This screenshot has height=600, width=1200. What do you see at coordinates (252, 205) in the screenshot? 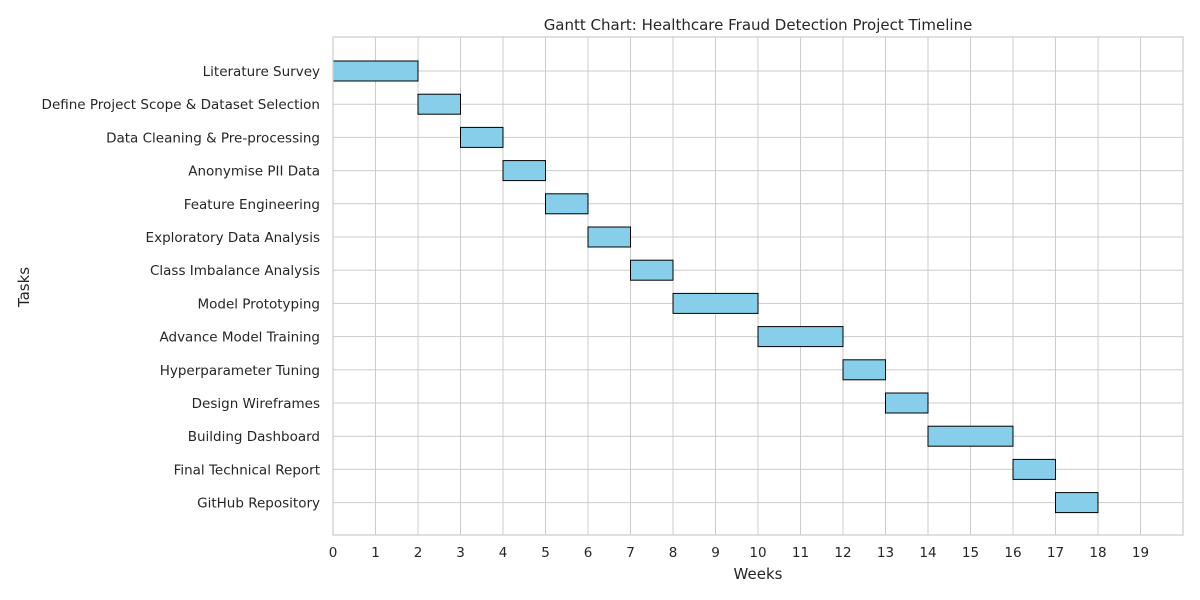
I see `task-label: Feature Engineering` at bounding box center [252, 205].